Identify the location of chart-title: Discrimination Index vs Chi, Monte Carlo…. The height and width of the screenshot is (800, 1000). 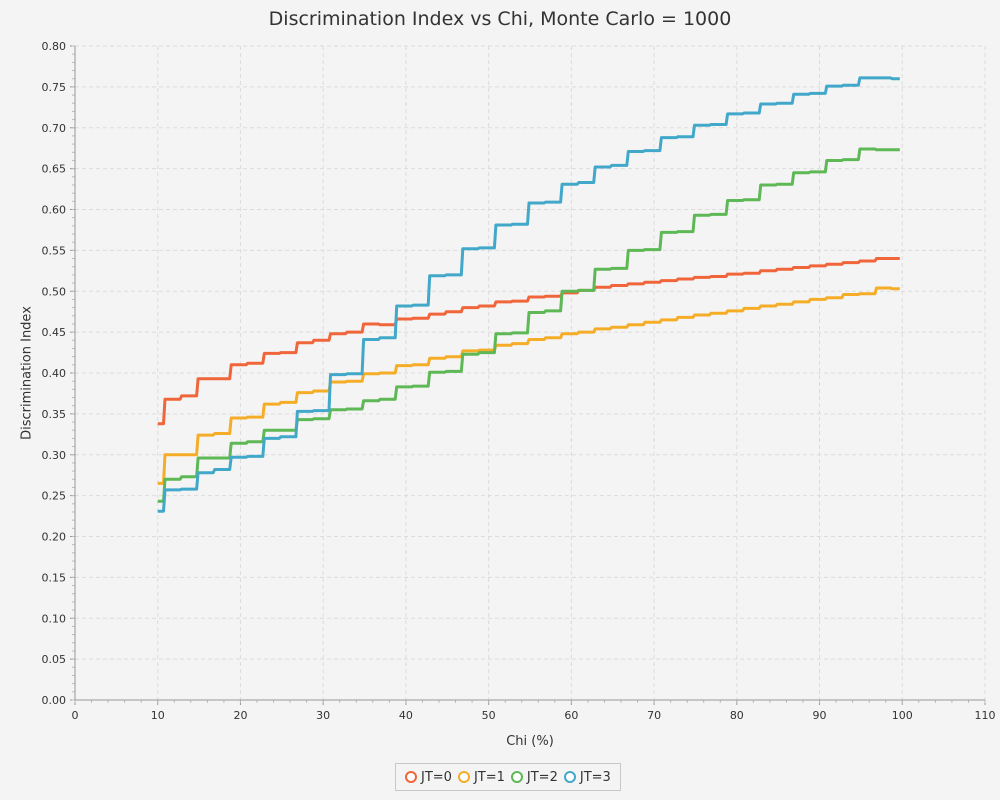
(500, 19).